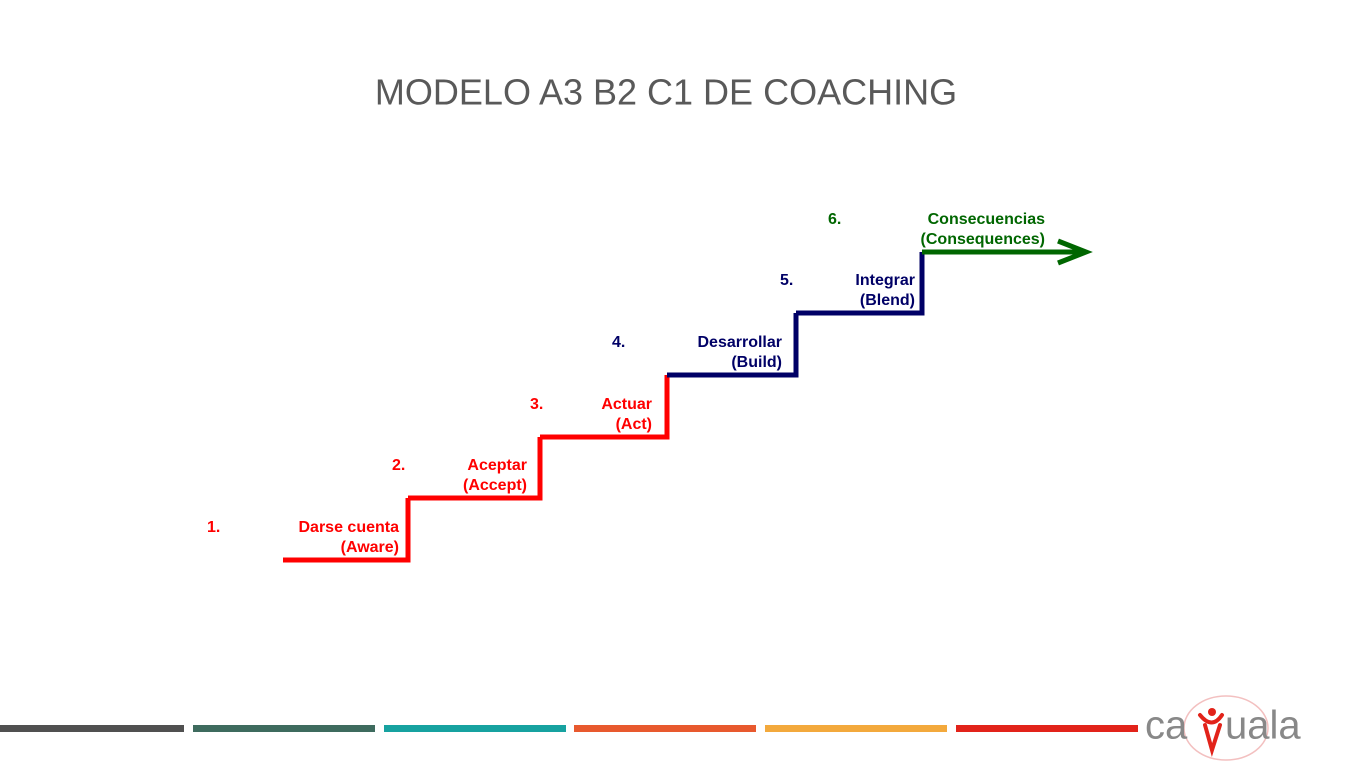  What do you see at coordinates (618, 342) in the screenshot?
I see `step-number: 4.` at bounding box center [618, 342].